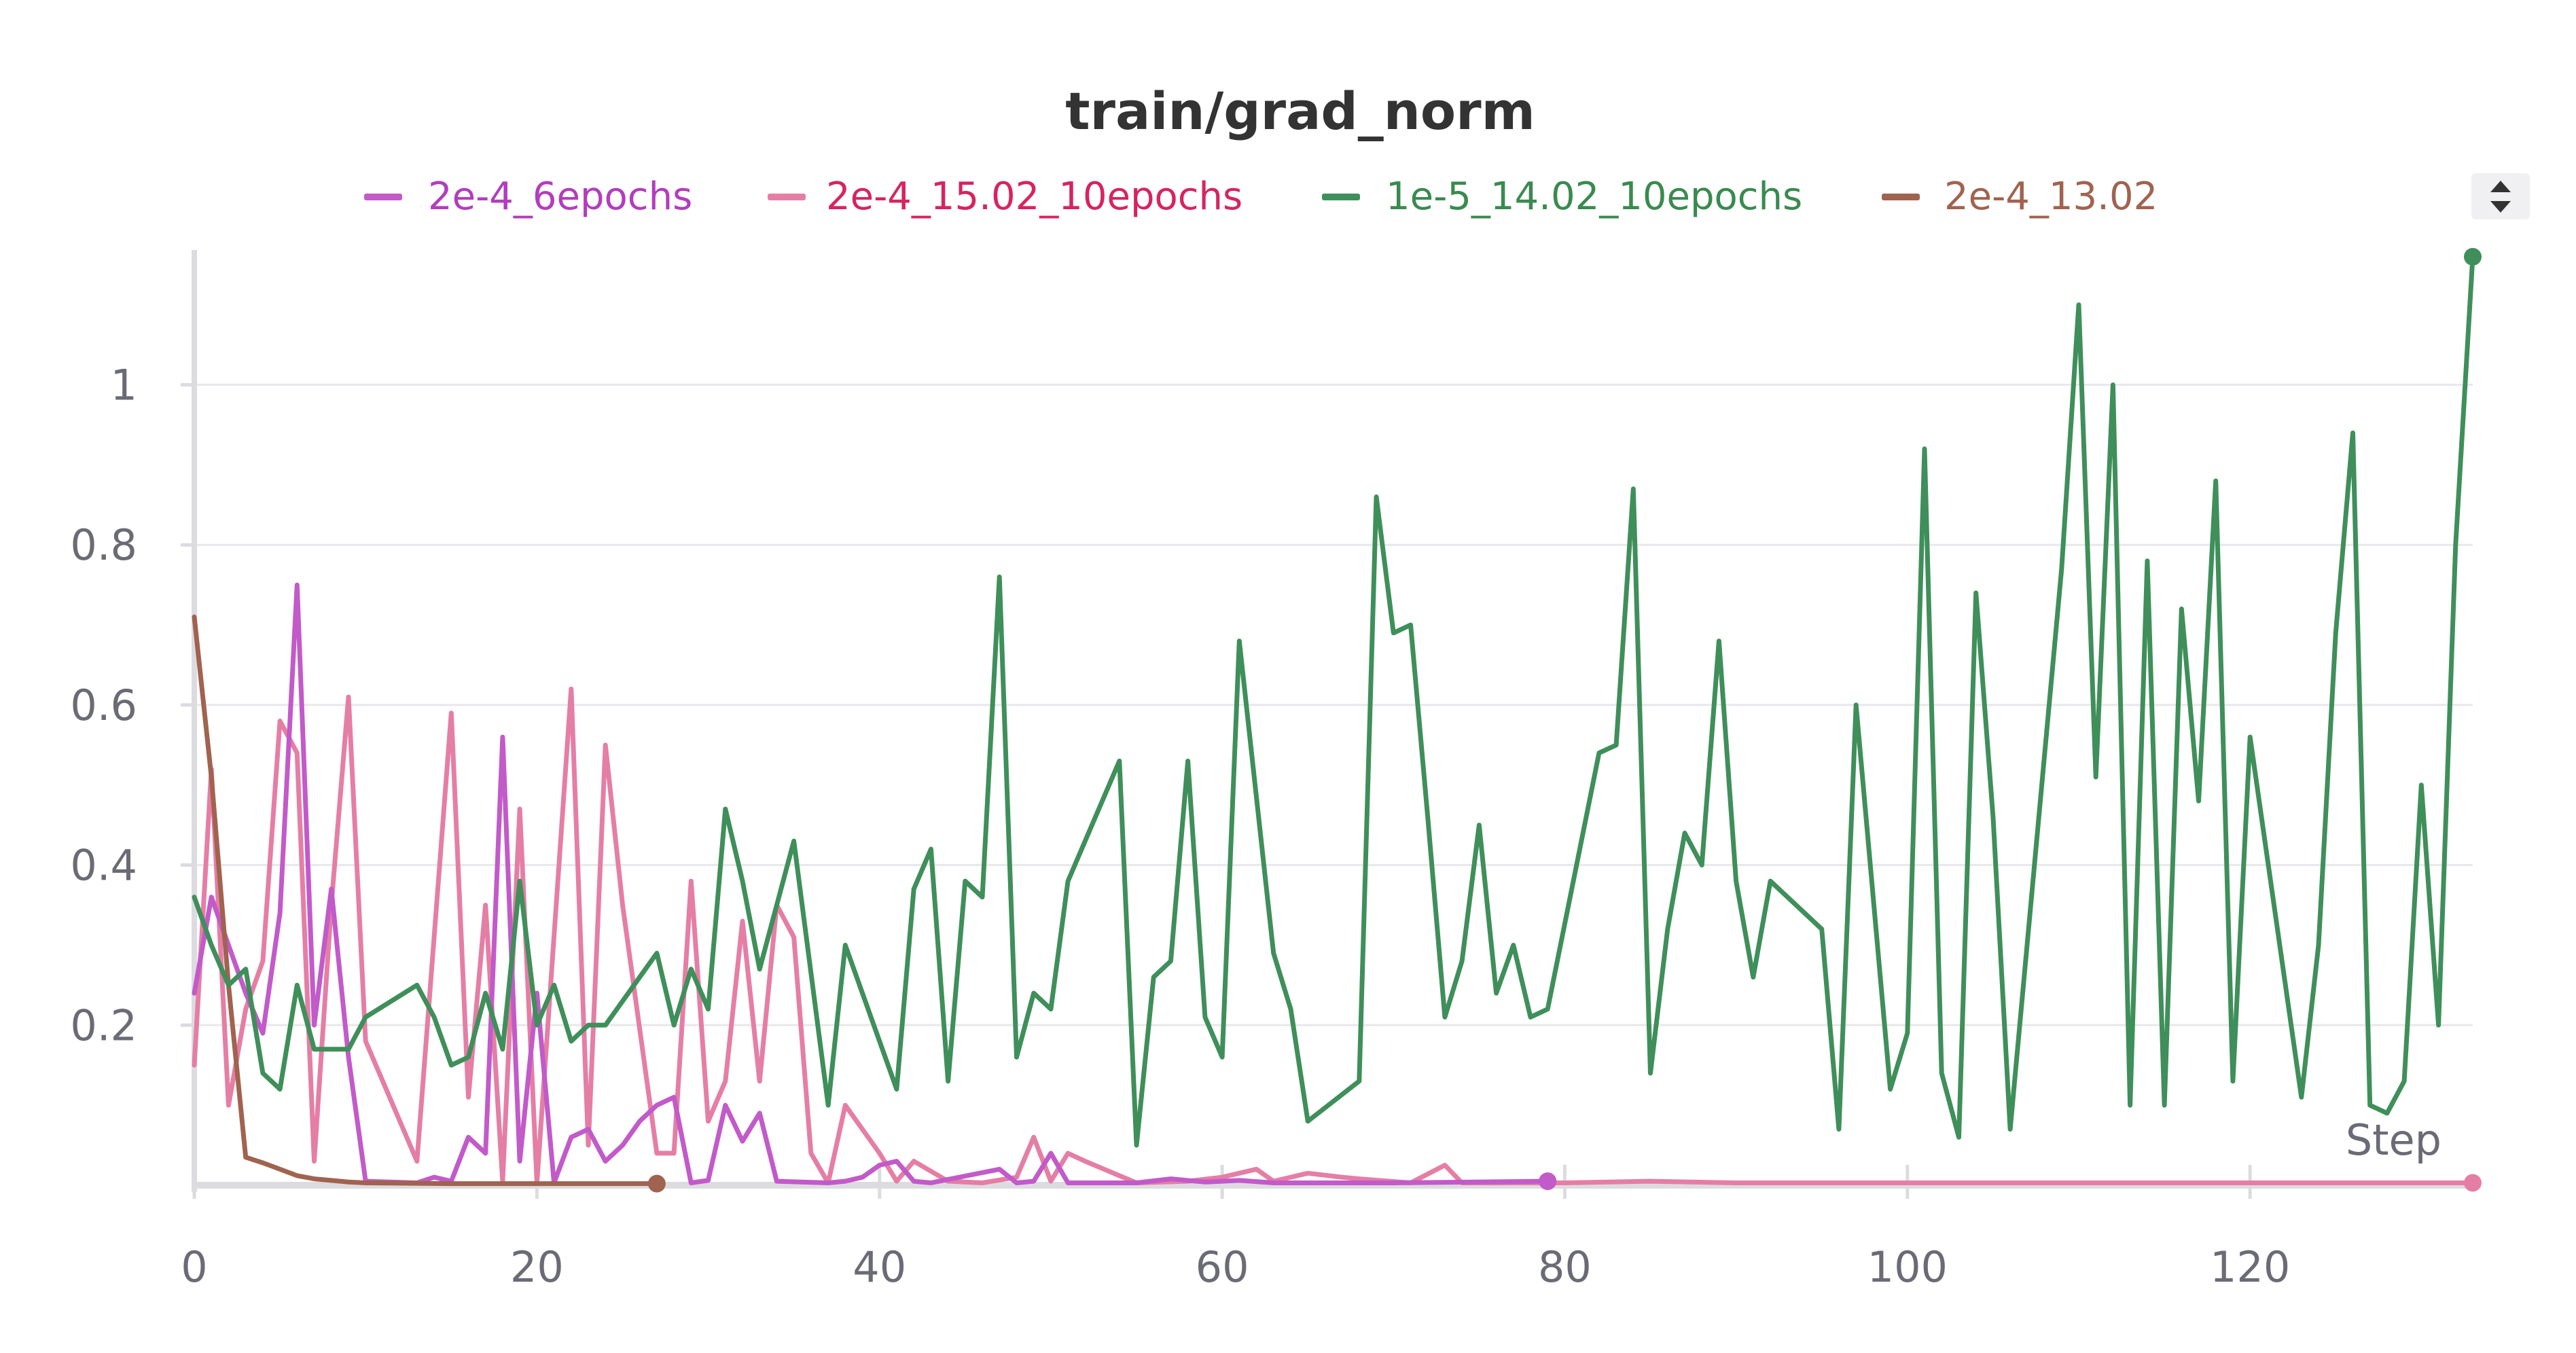  What do you see at coordinates (560, 197) in the screenshot?
I see `legend-label: 2e-4_6epochs` at bounding box center [560, 197].